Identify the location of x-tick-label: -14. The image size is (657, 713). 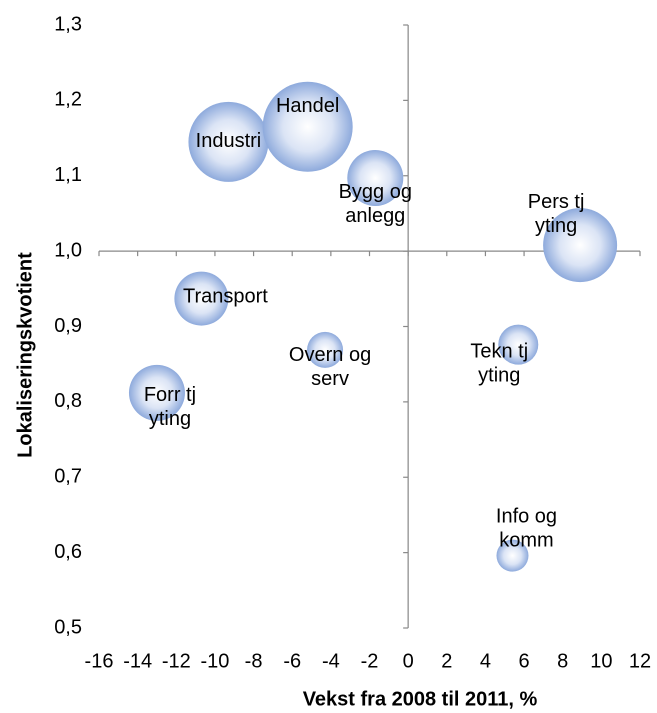
(137, 661).